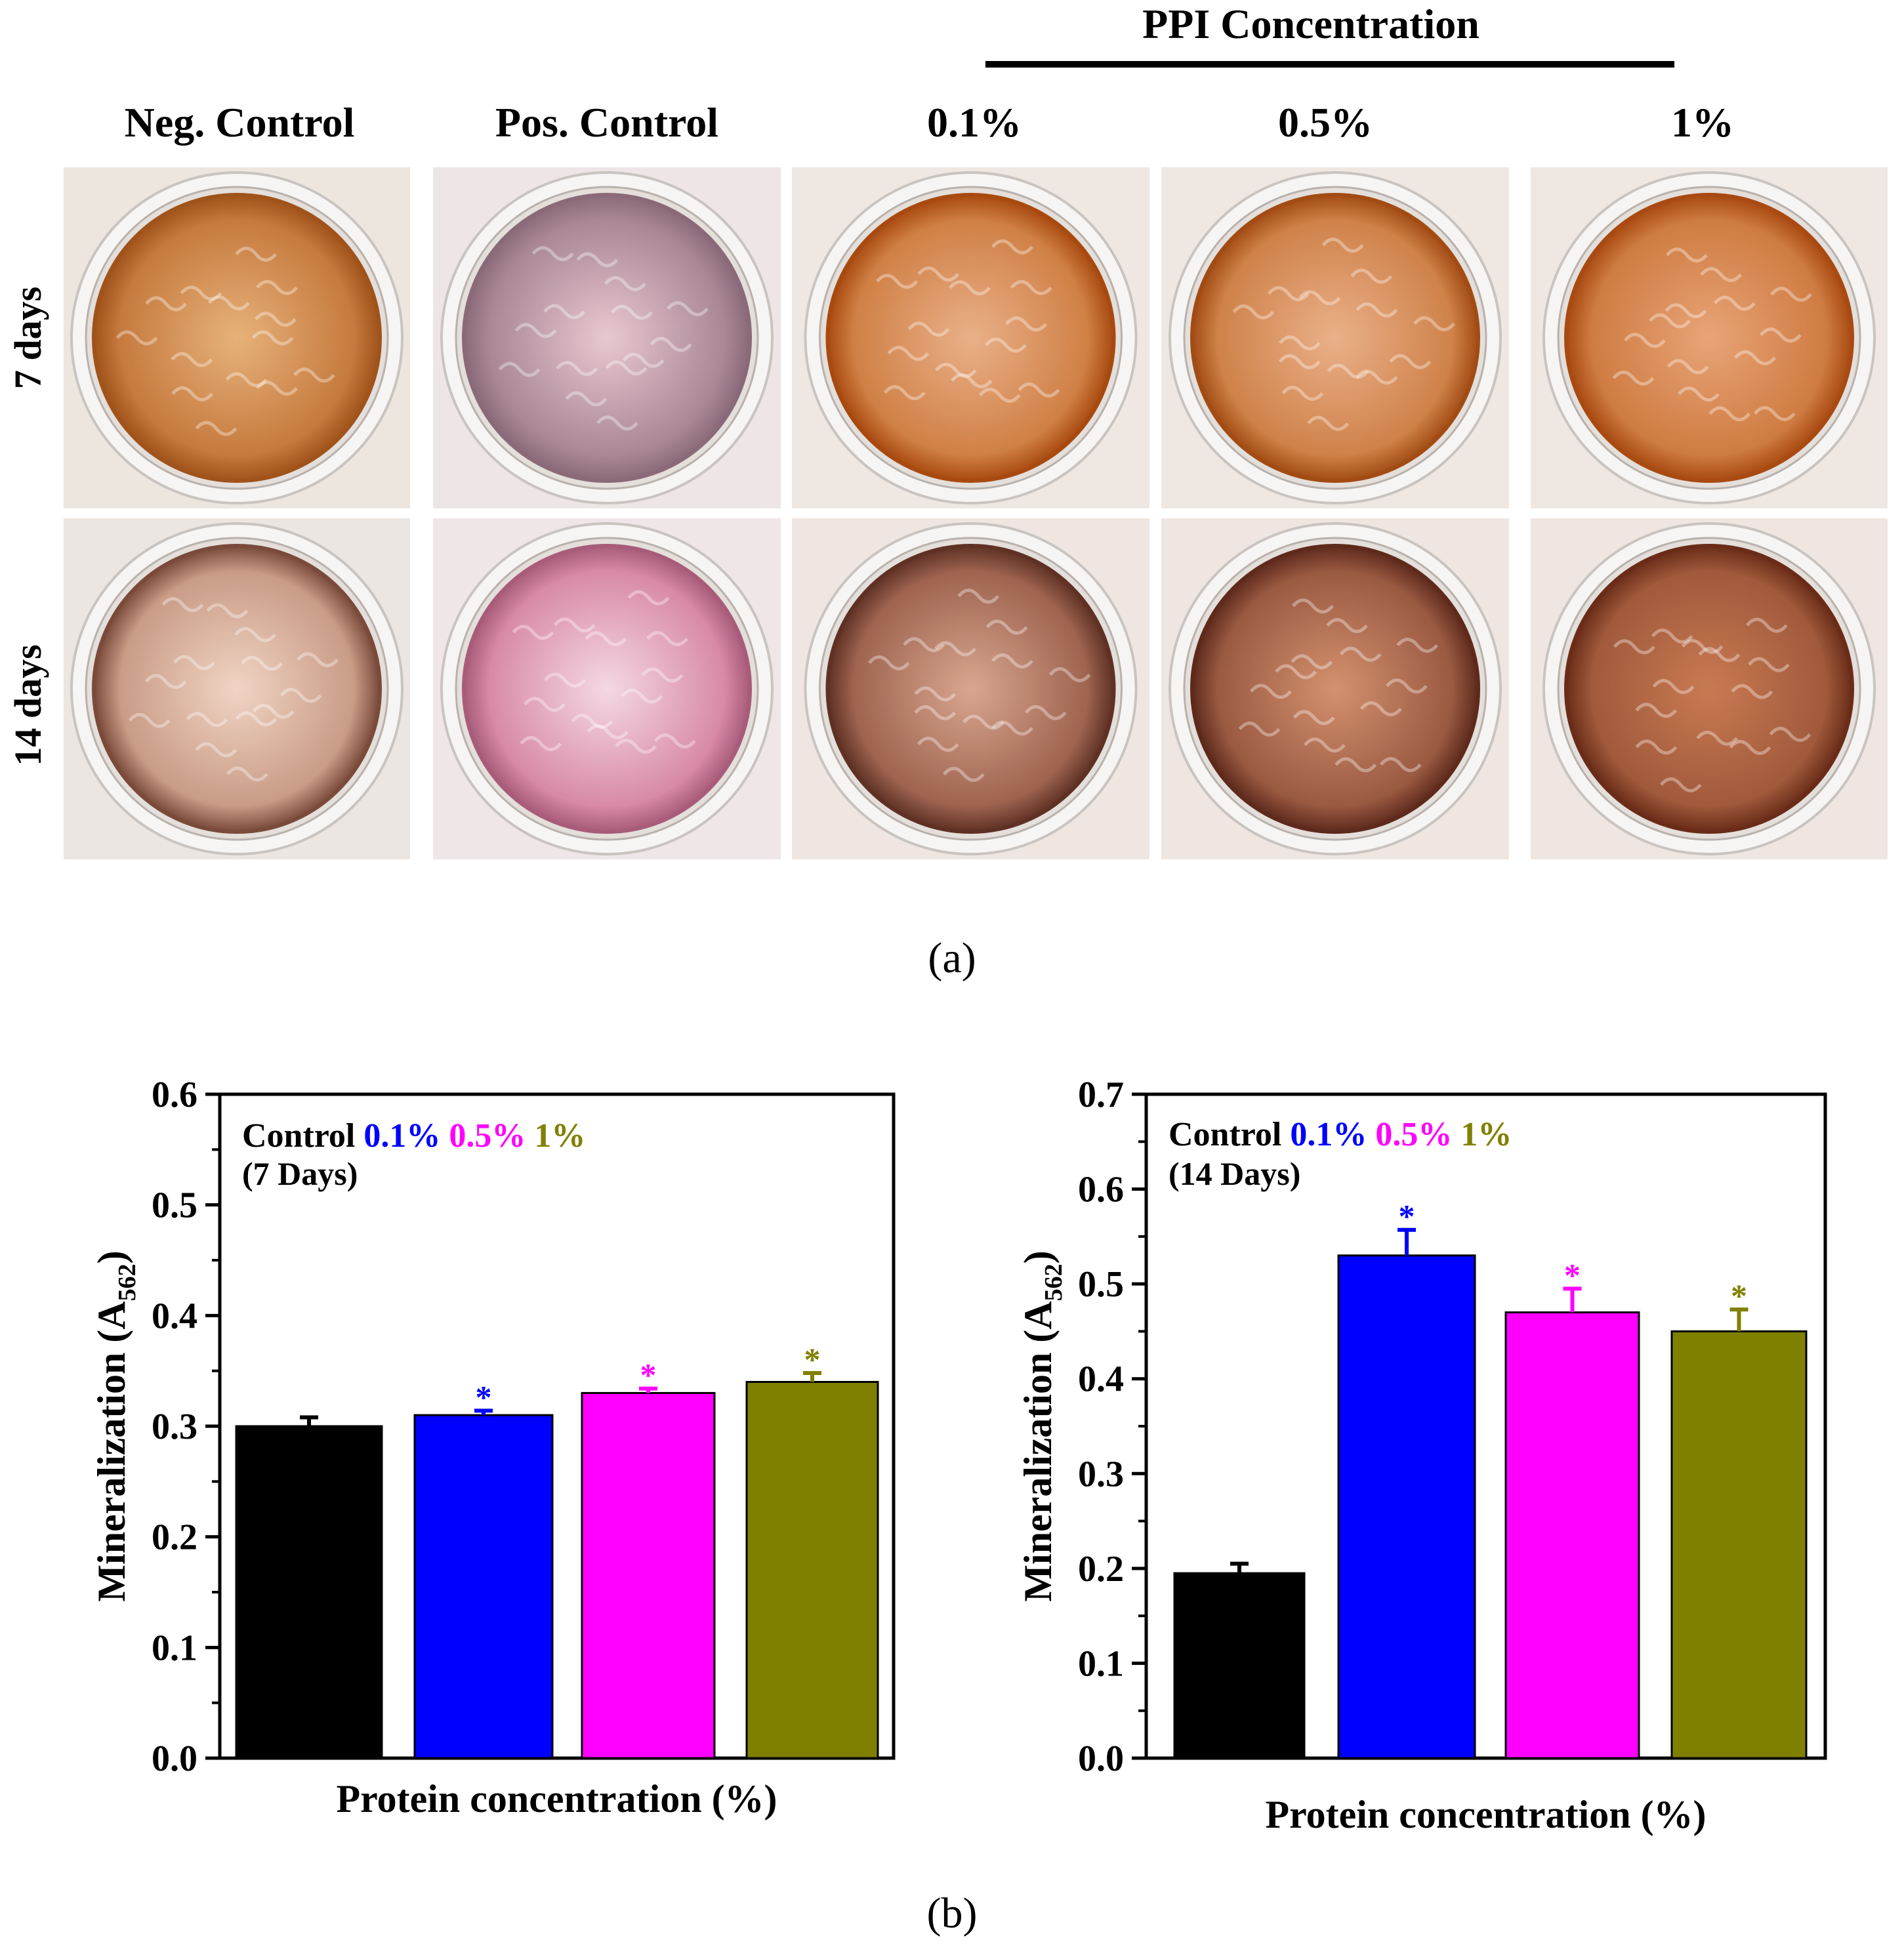  What do you see at coordinates (555, 1136) in the screenshot?
I see `legend-entry: 1%` at bounding box center [555, 1136].